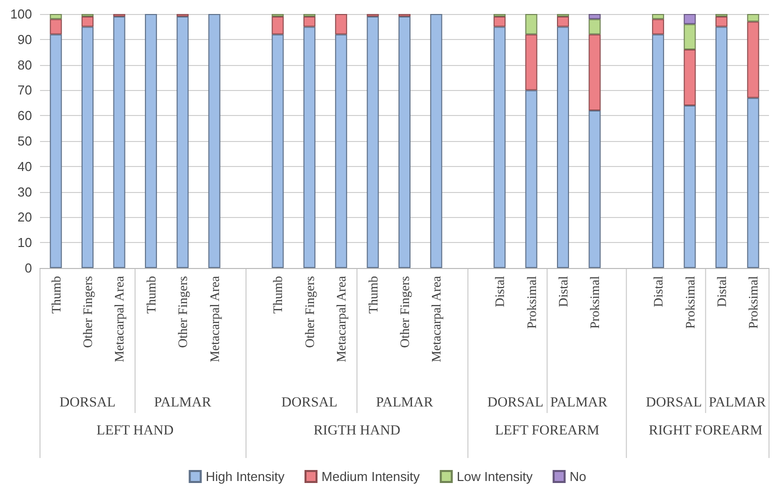 This screenshot has width=775, height=490. Describe the element at coordinates (25, 242) in the screenshot. I see `y-tick-label: 10` at that location.